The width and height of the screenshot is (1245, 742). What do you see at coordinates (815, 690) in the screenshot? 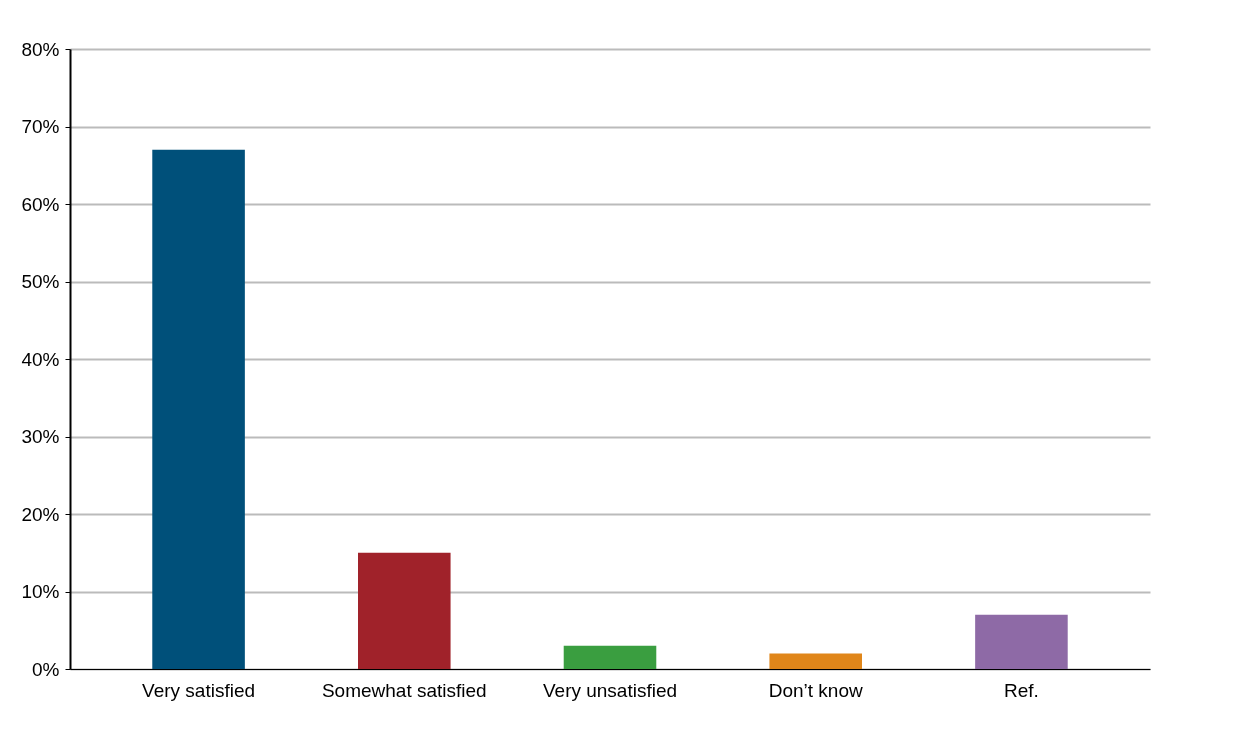
I see `x-tick-label: Don’t know` at bounding box center [815, 690].